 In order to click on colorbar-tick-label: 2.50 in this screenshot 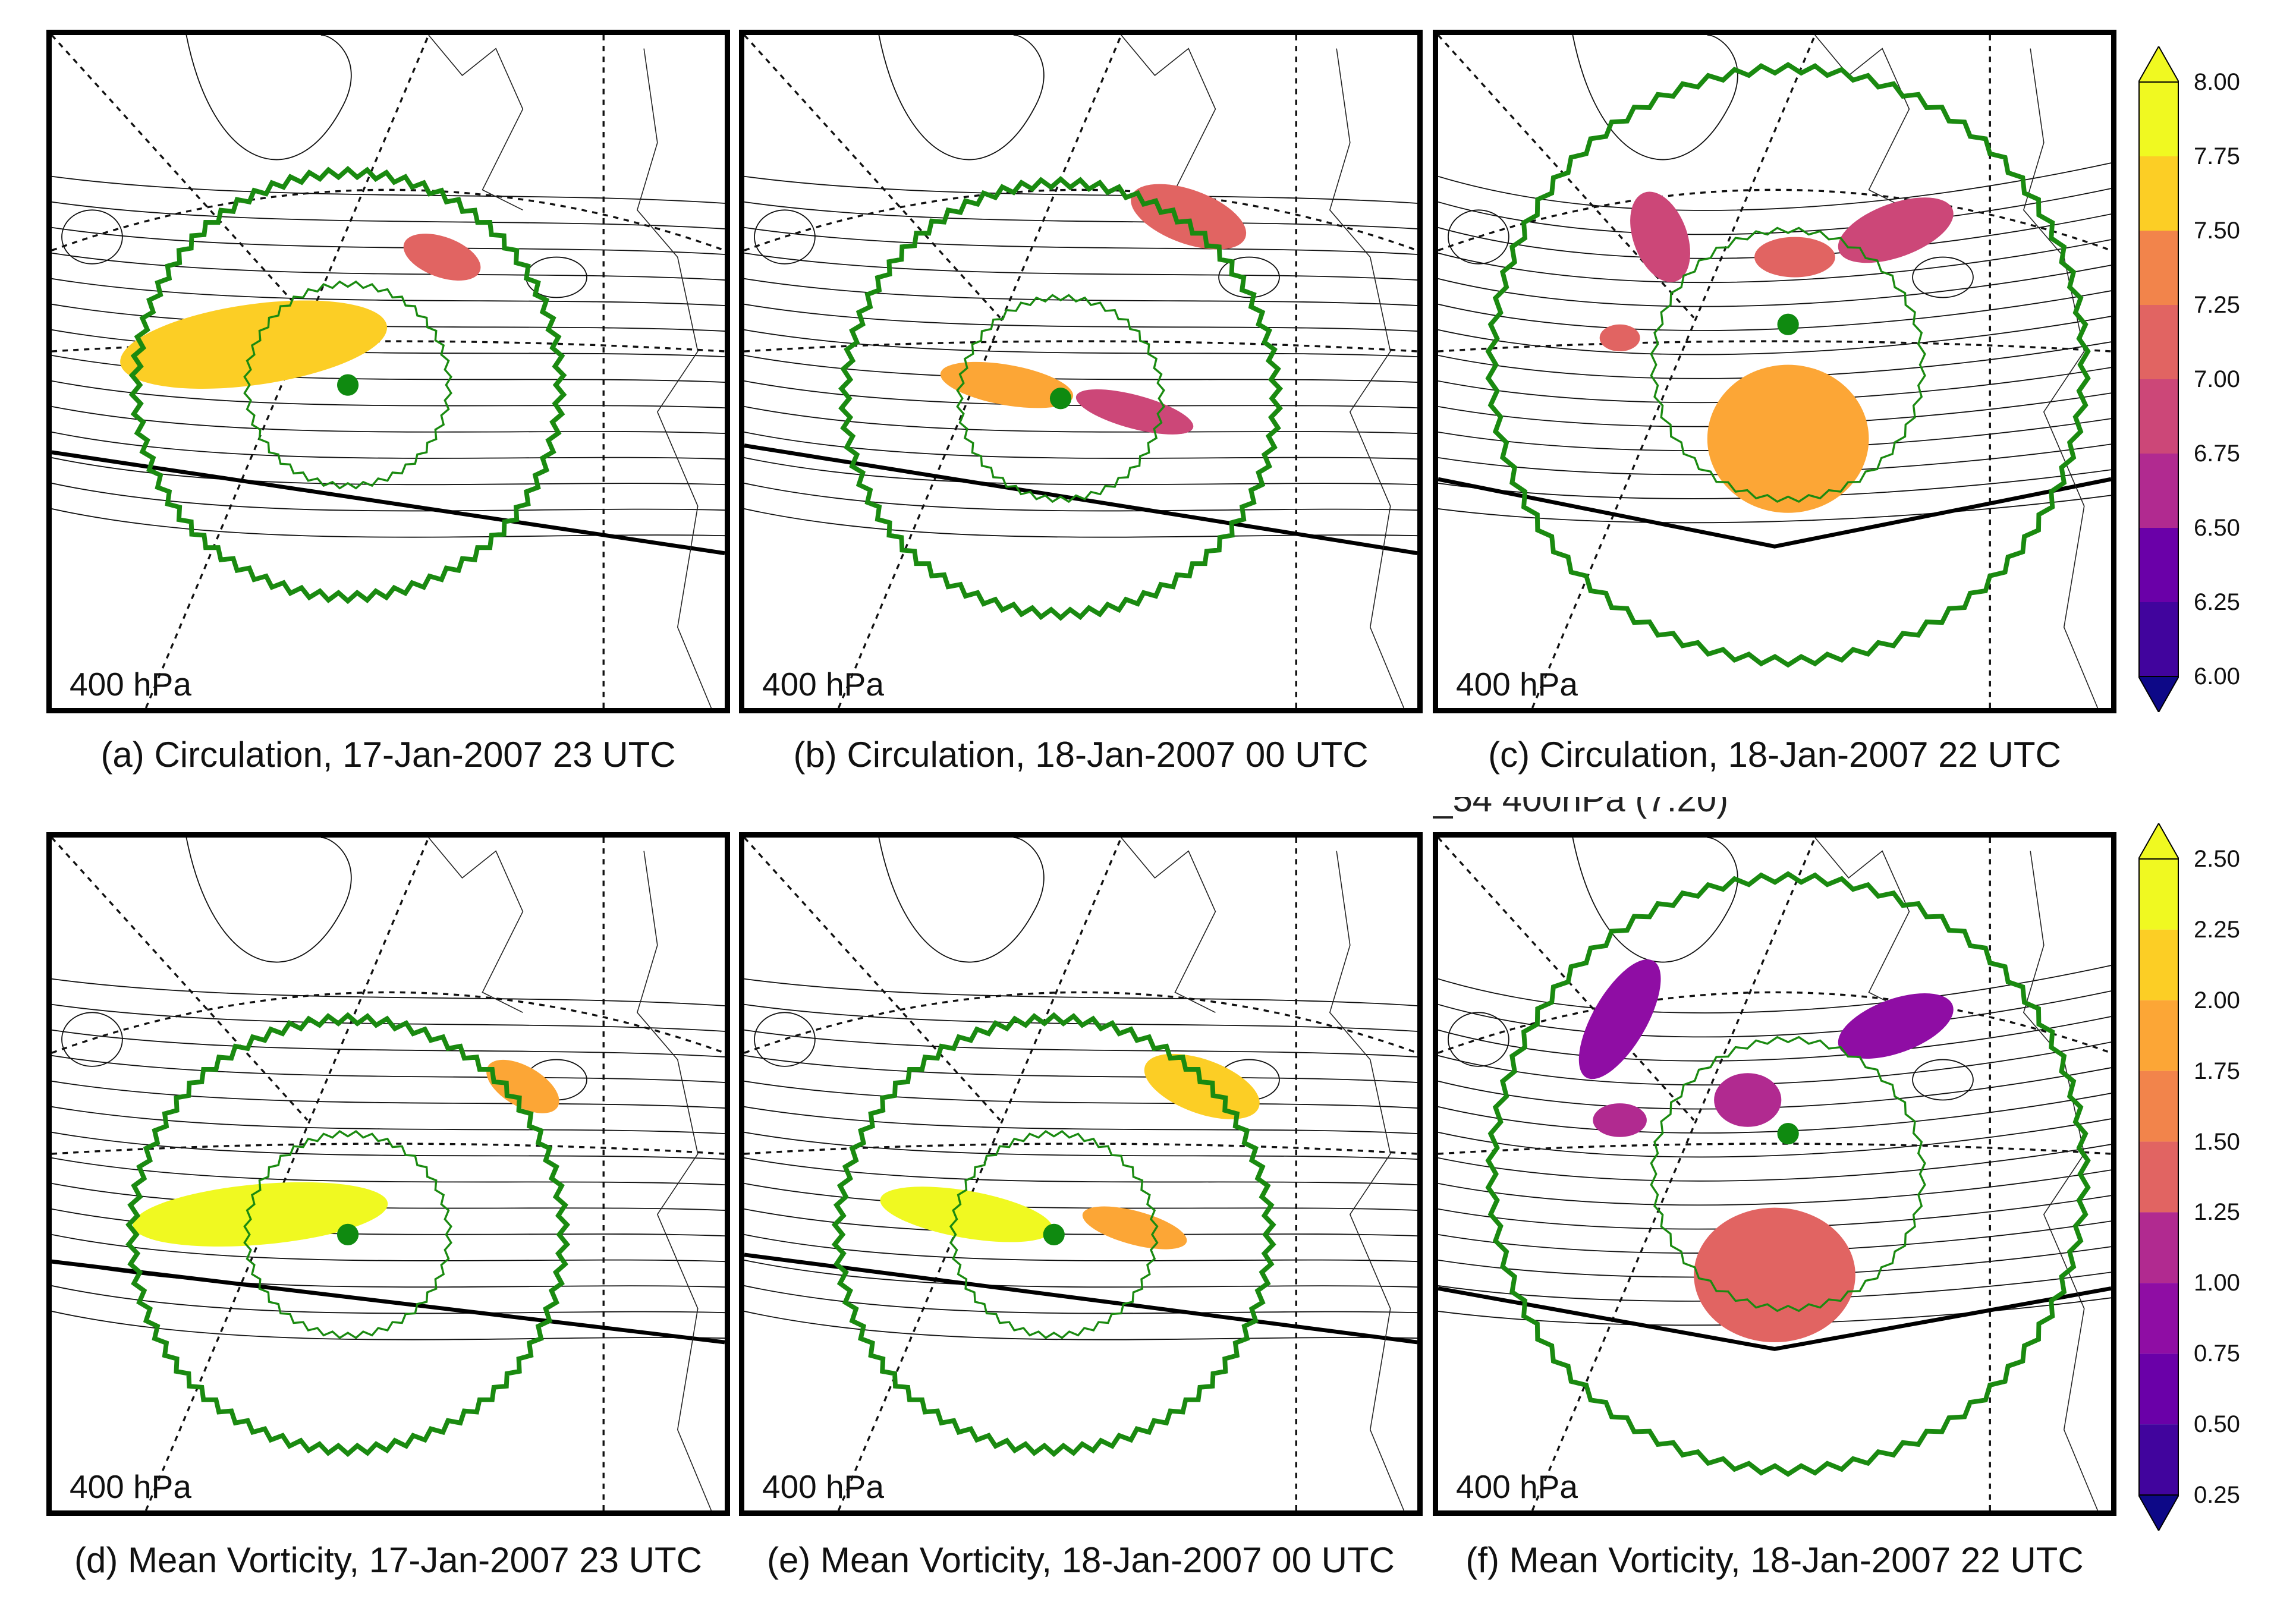, I will do `click(2217, 859)`.